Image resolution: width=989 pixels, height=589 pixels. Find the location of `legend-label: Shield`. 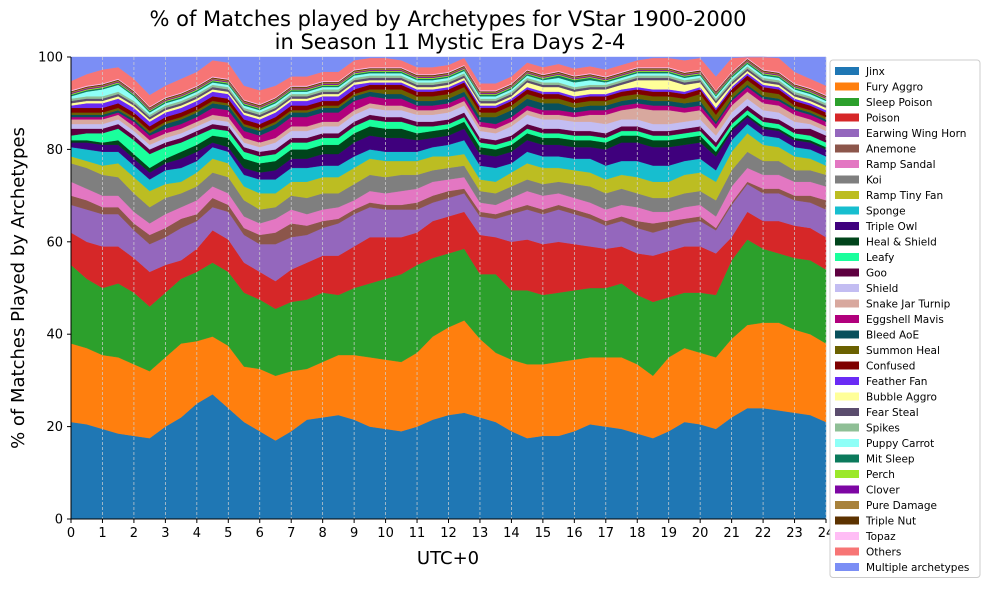

legend-label: Shield is located at coordinates (882, 289).